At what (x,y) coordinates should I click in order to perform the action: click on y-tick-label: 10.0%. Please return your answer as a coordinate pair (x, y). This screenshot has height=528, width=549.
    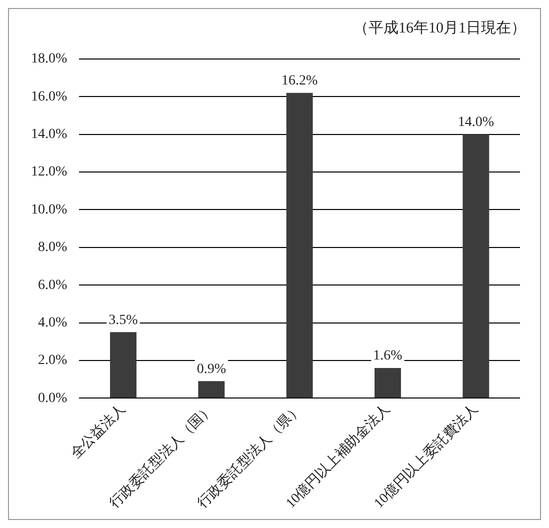
    Looking at the image, I should click on (49, 210).